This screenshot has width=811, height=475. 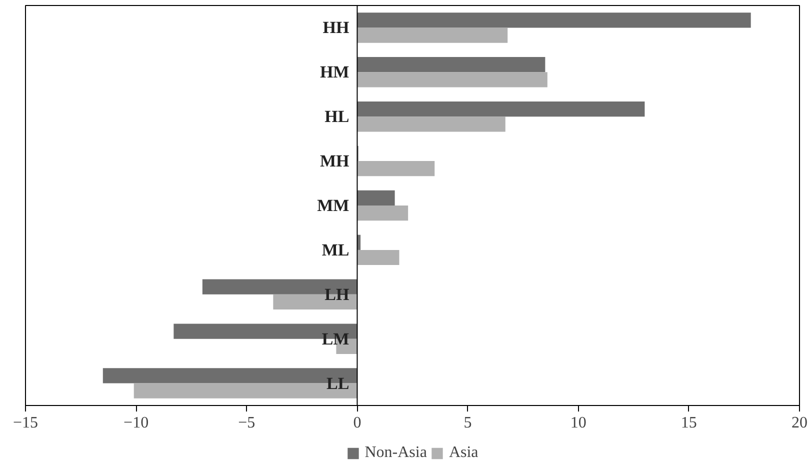 What do you see at coordinates (25, 423) in the screenshot?
I see `x-tick-label: −15` at bounding box center [25, 423].